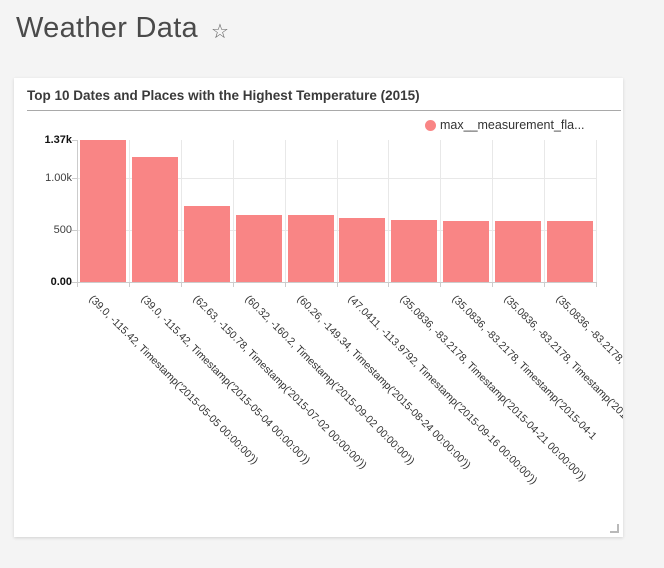  Describe the element at coordinates (220, 31) in the screenshot. I see `star-favorite-icon: ☆` at that location.